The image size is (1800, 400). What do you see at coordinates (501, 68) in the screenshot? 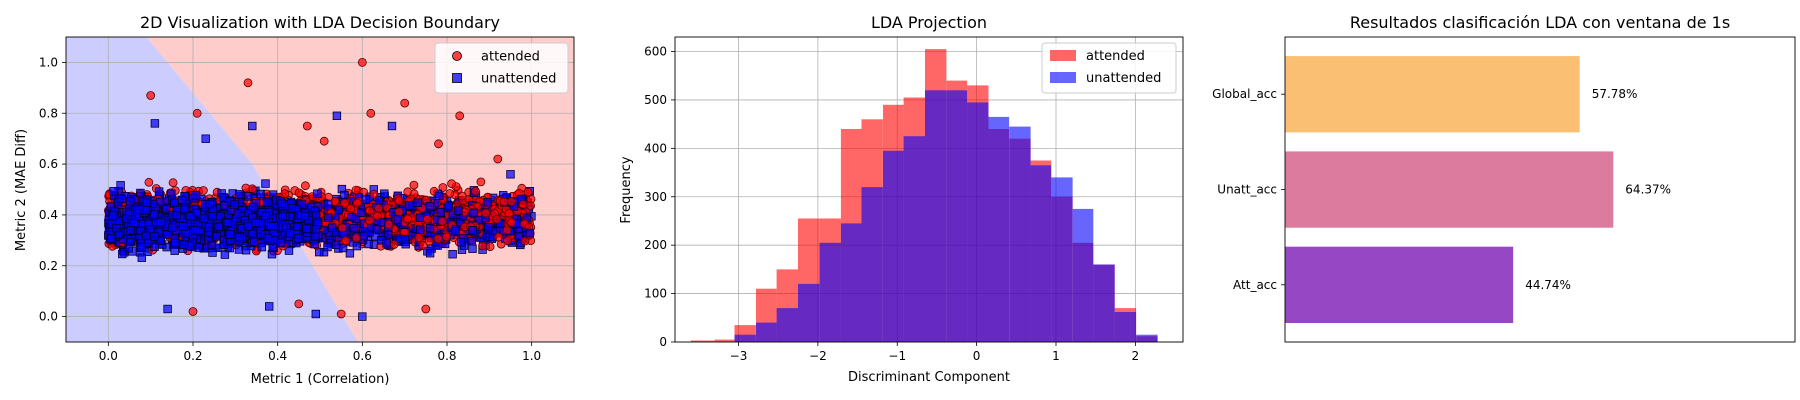
I see `scatter-legend-frame` at bounding box center [501, 68].